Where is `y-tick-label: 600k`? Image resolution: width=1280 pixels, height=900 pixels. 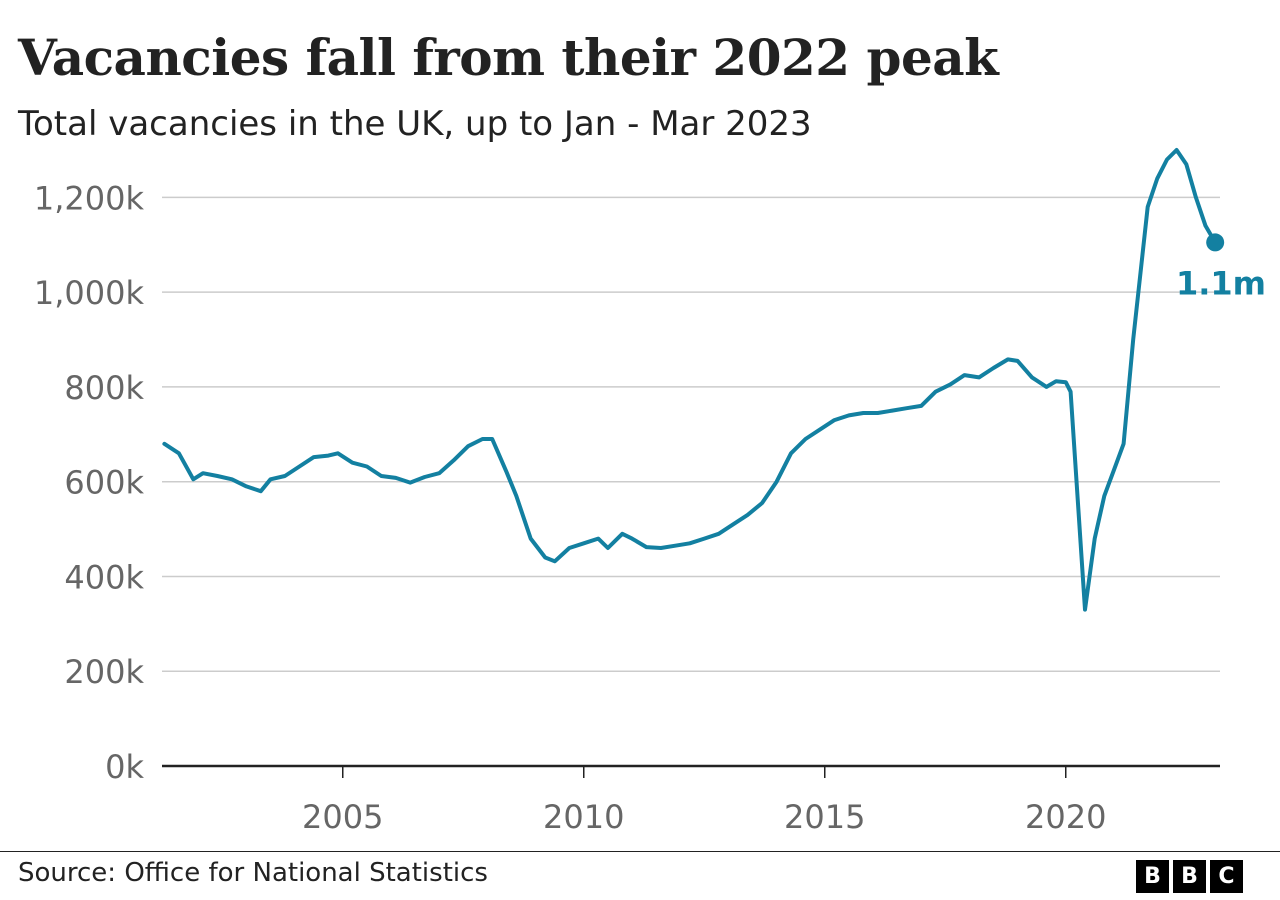
y-tick-label: 600k is located at coordinates (104, 483).